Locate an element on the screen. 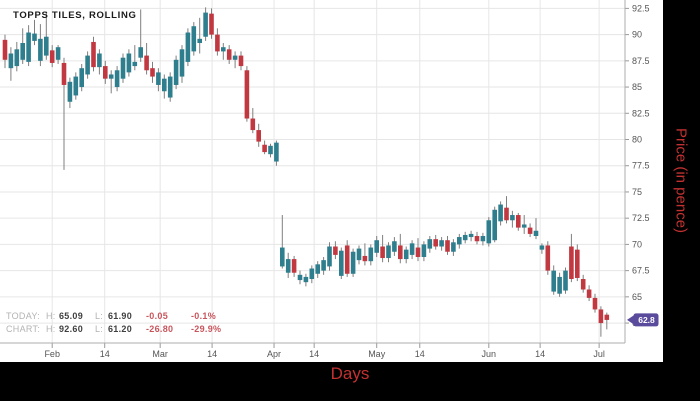 The width and height of the screenshot is (700, 401). chart-low-key: L: is located at coordinates (99, 329).